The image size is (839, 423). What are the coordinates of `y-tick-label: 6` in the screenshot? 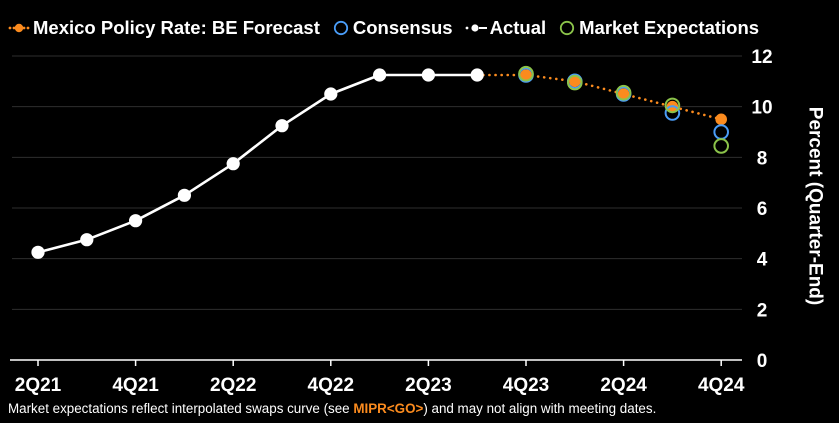 It's located at (762, 209).